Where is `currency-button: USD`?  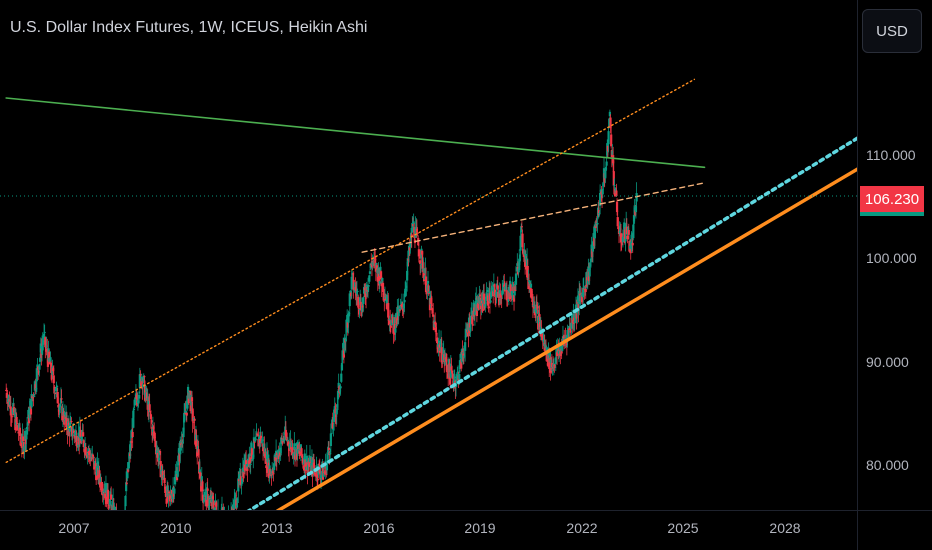 currency-button: USD is located at coordinates (892, 31).